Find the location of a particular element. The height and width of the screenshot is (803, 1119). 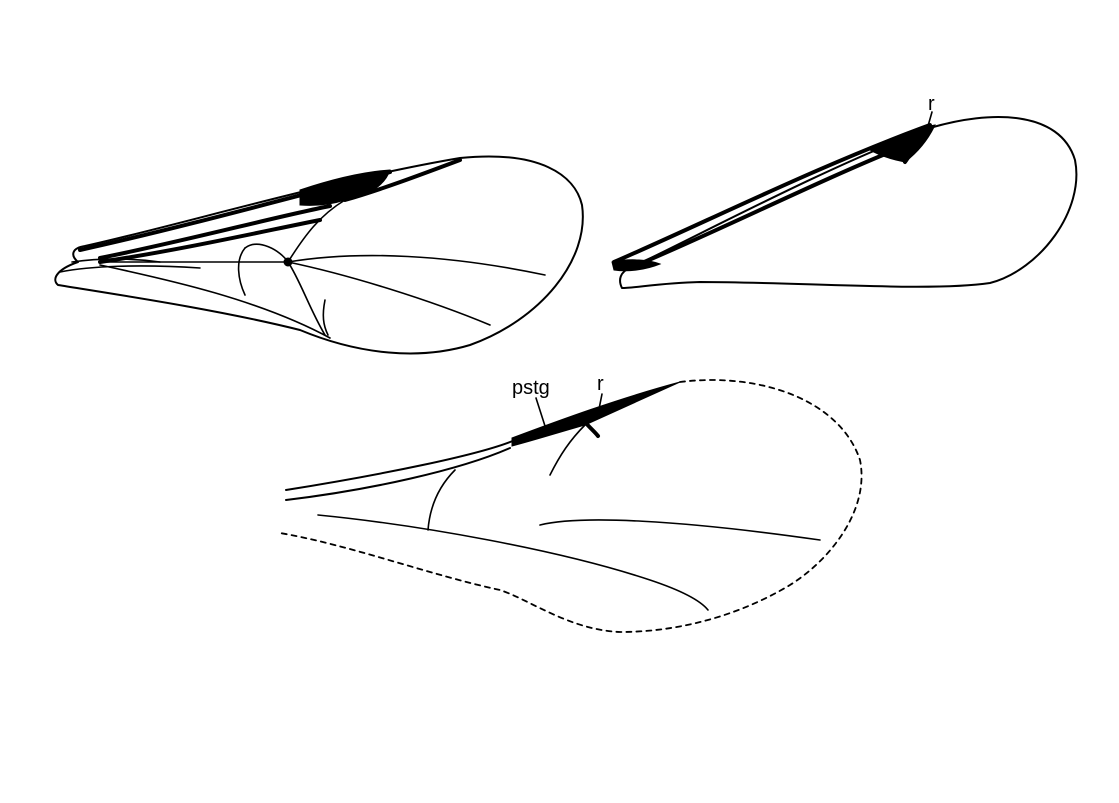

wing2-subcosta is located at coordinates (765, 208).